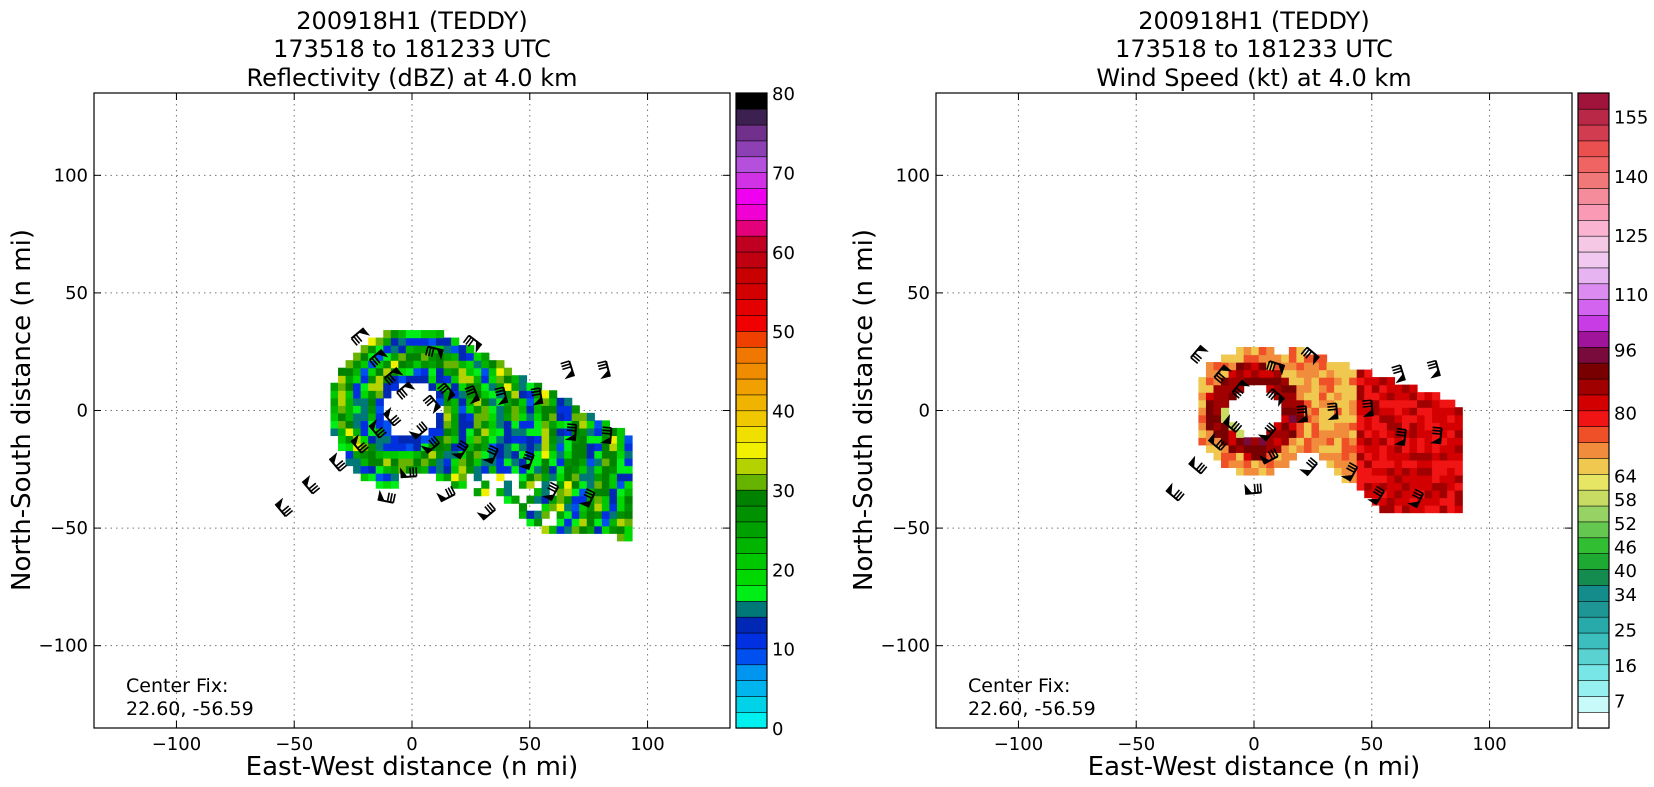  I want to click on y-tick-label: 0, so click(82, 411).